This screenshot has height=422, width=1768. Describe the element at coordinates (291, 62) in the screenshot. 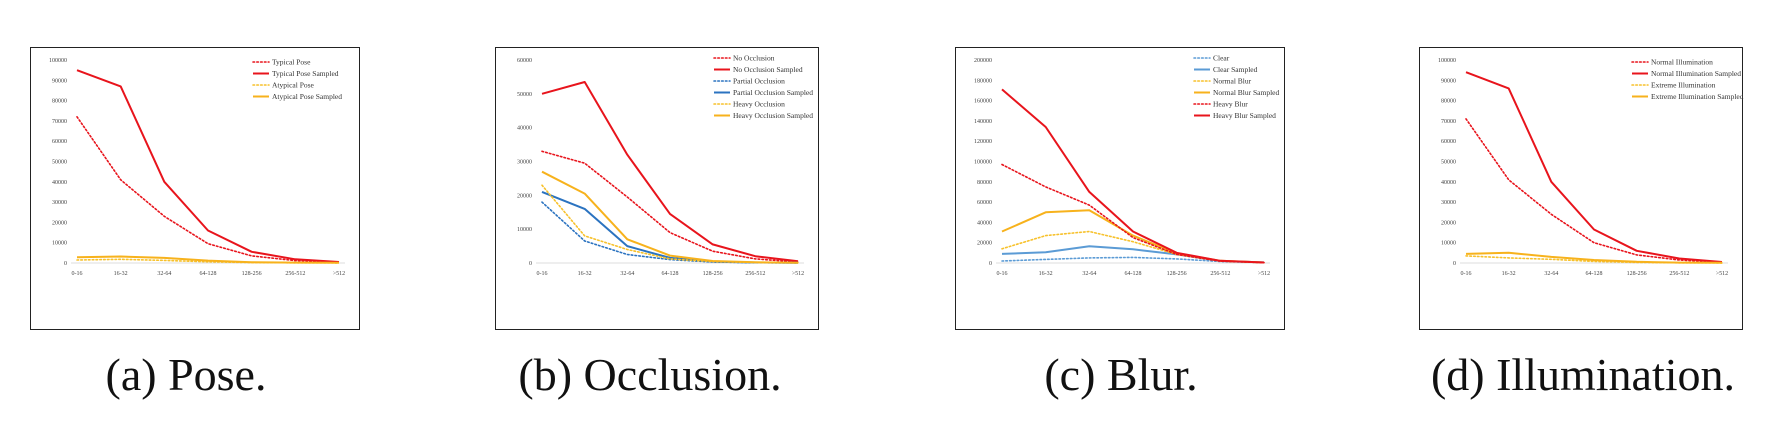

I see `legend-label: Typical Pose` at that location.